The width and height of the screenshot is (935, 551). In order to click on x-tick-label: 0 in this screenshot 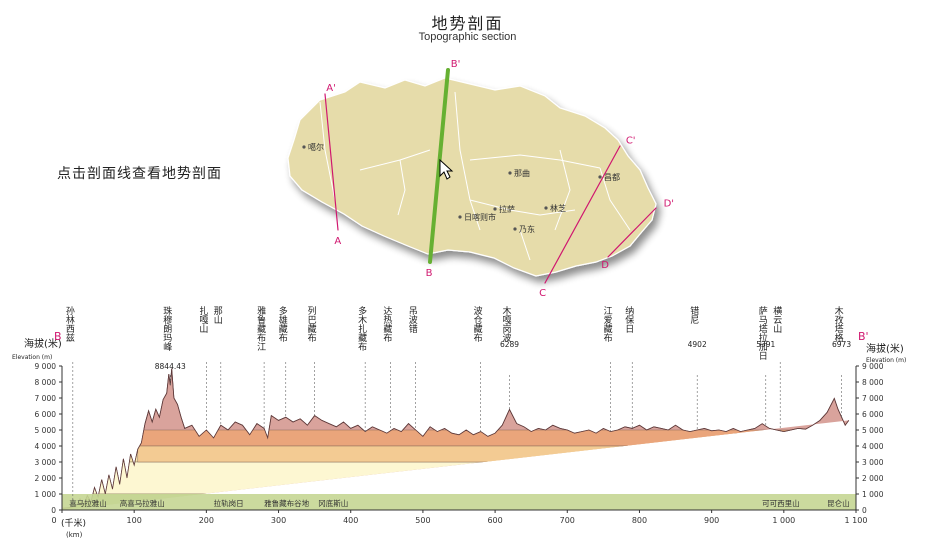, I will do `click(53, 520)`.